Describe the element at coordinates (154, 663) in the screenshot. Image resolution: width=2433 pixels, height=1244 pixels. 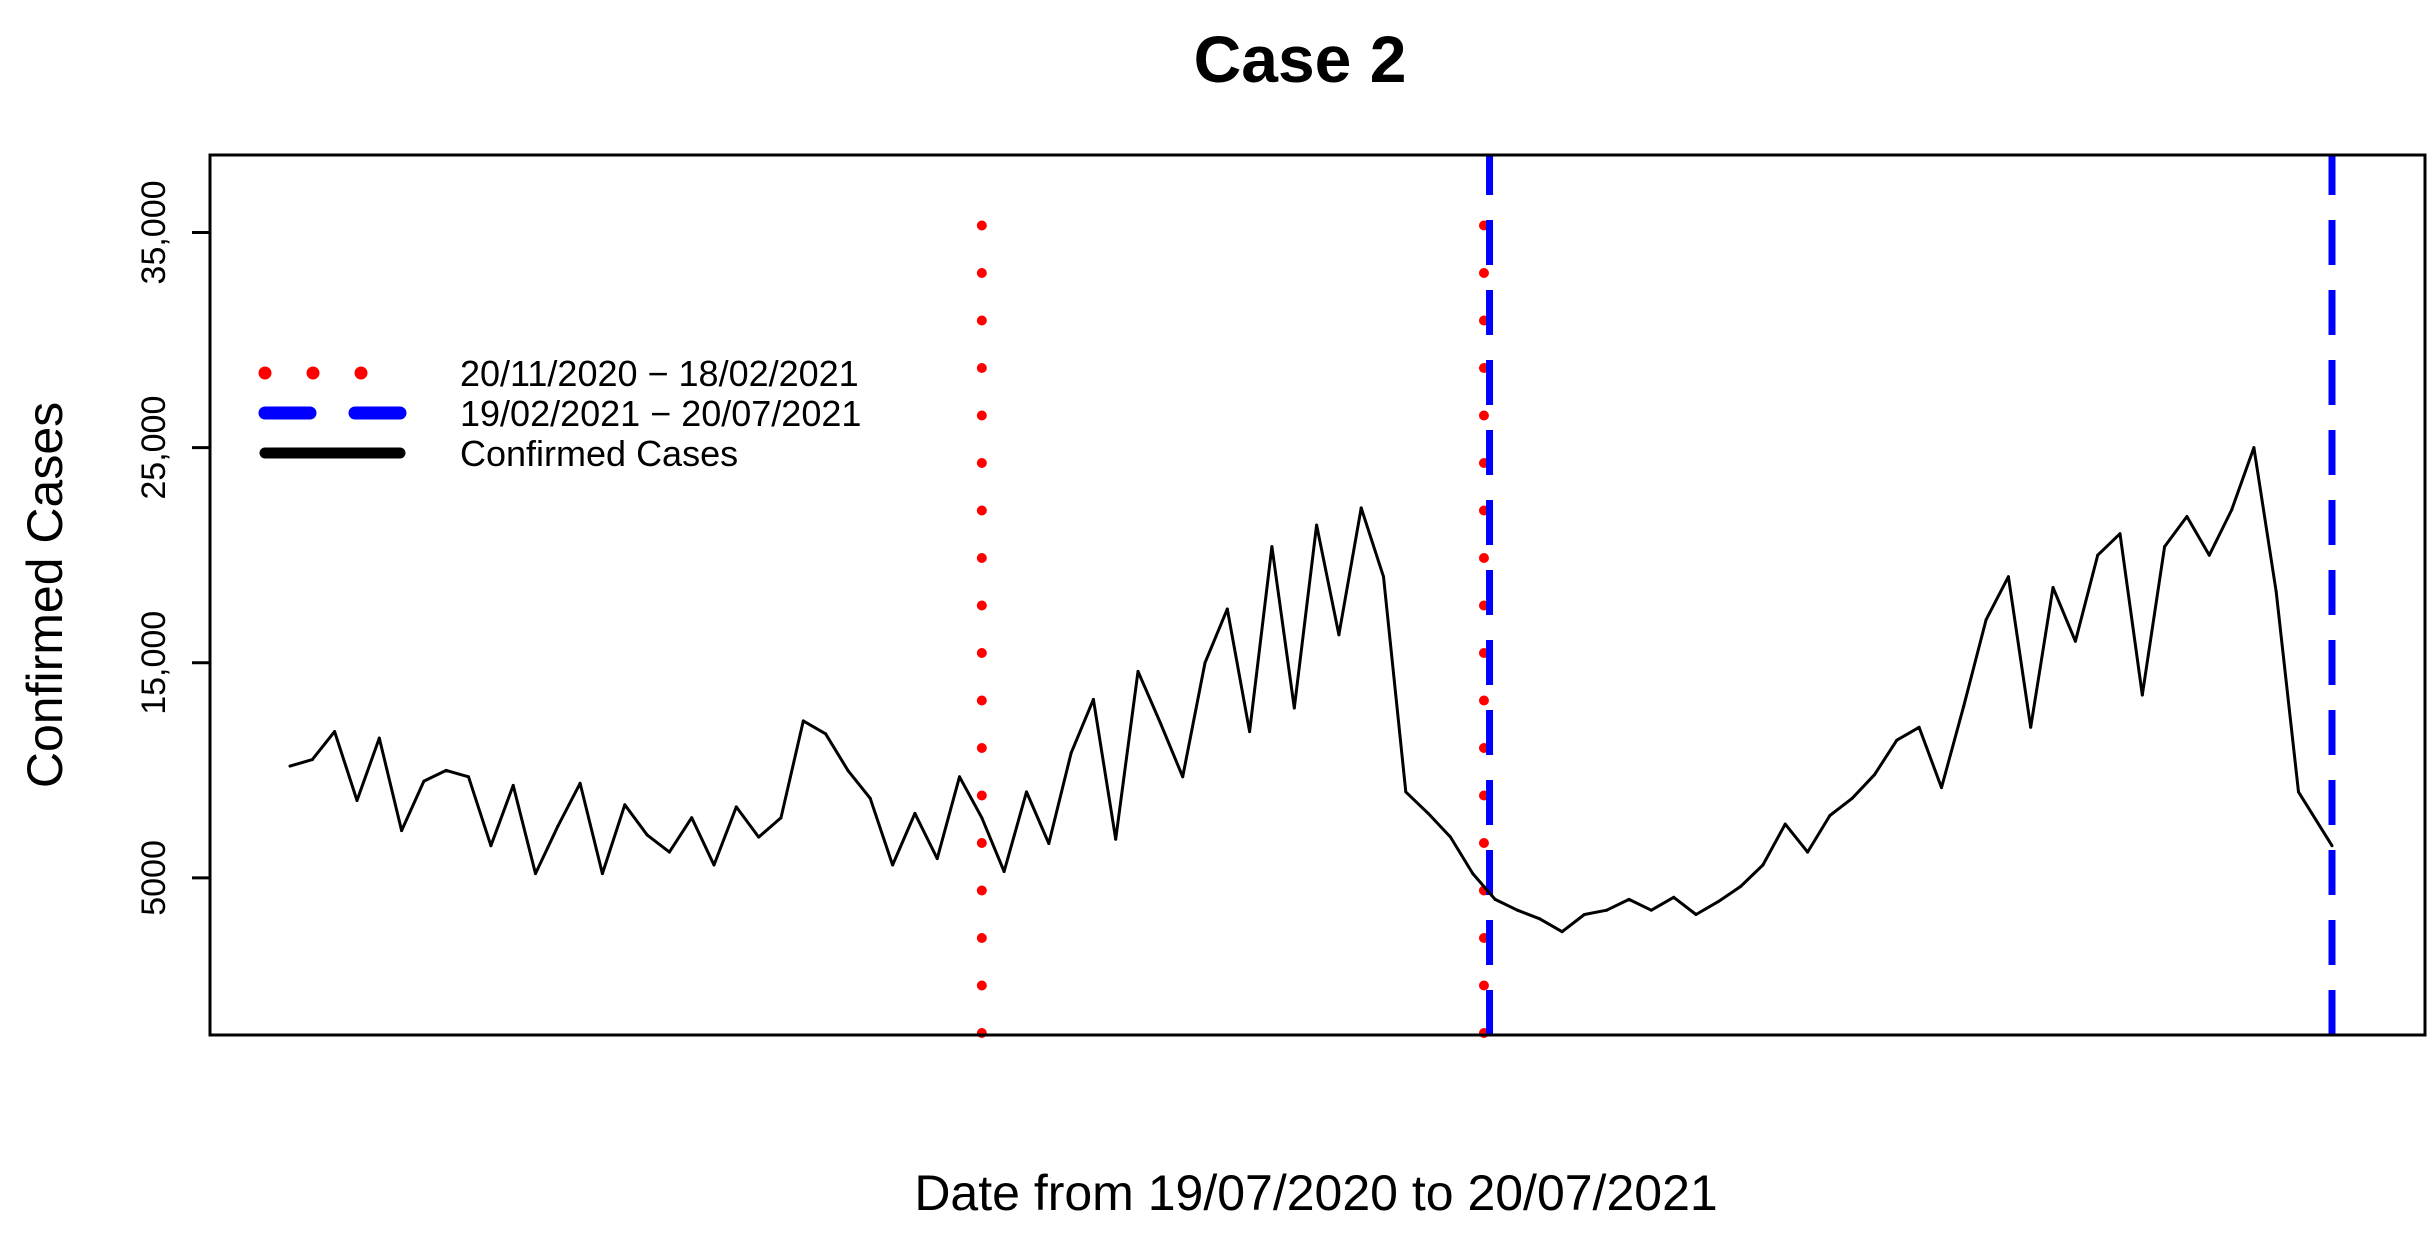
I see `y-tick-label: 15,000` at that location.